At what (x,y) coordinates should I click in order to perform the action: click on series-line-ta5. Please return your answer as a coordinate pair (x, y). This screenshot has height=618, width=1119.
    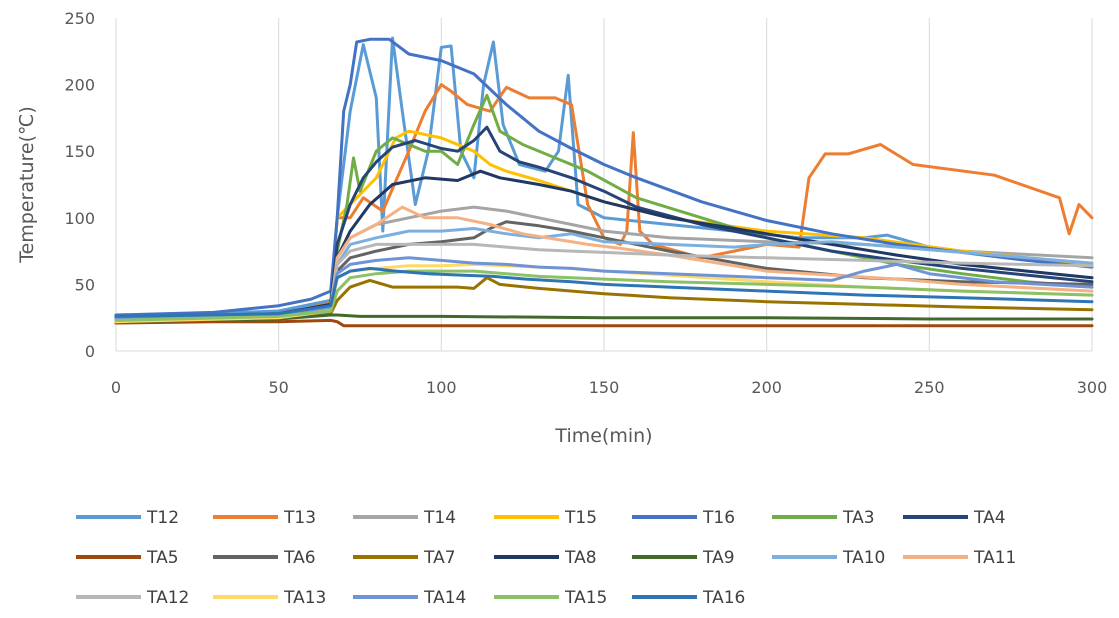
    Looking at the image, I should click on (604, 323).